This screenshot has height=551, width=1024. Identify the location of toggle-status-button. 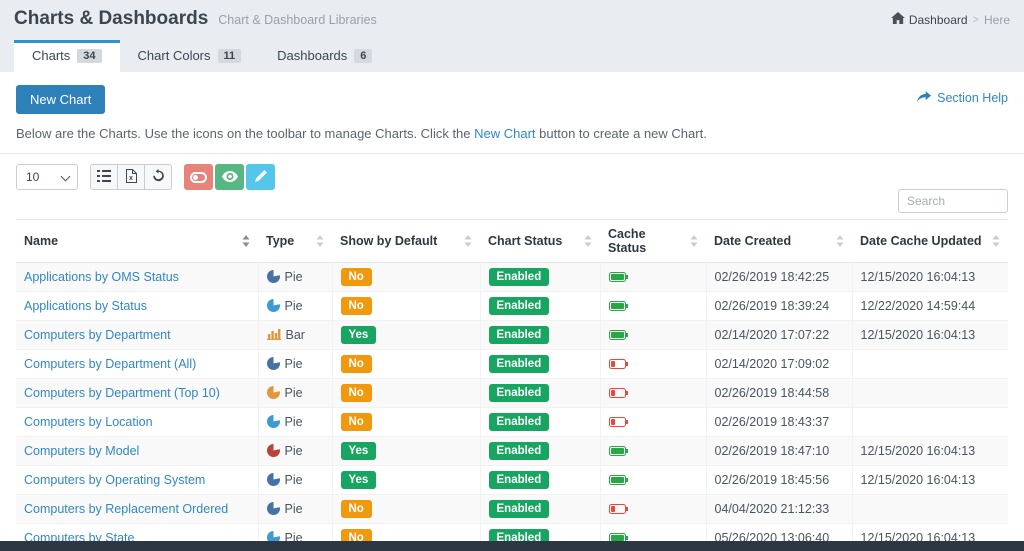
(198, 177).